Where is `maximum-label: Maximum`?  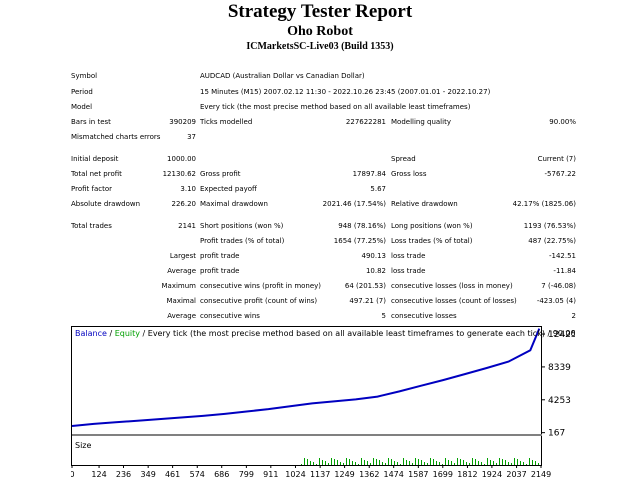
maximum-label: Maximum is located at coordinates (179, 286).